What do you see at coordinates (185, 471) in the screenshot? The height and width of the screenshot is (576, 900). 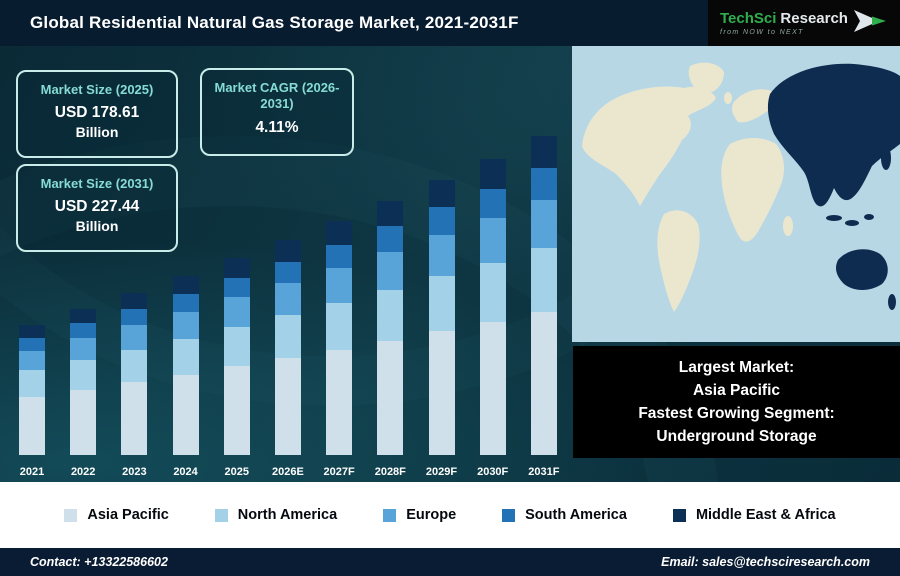 I see `x-axis-label: 2024` at bounding box center [185, 471].